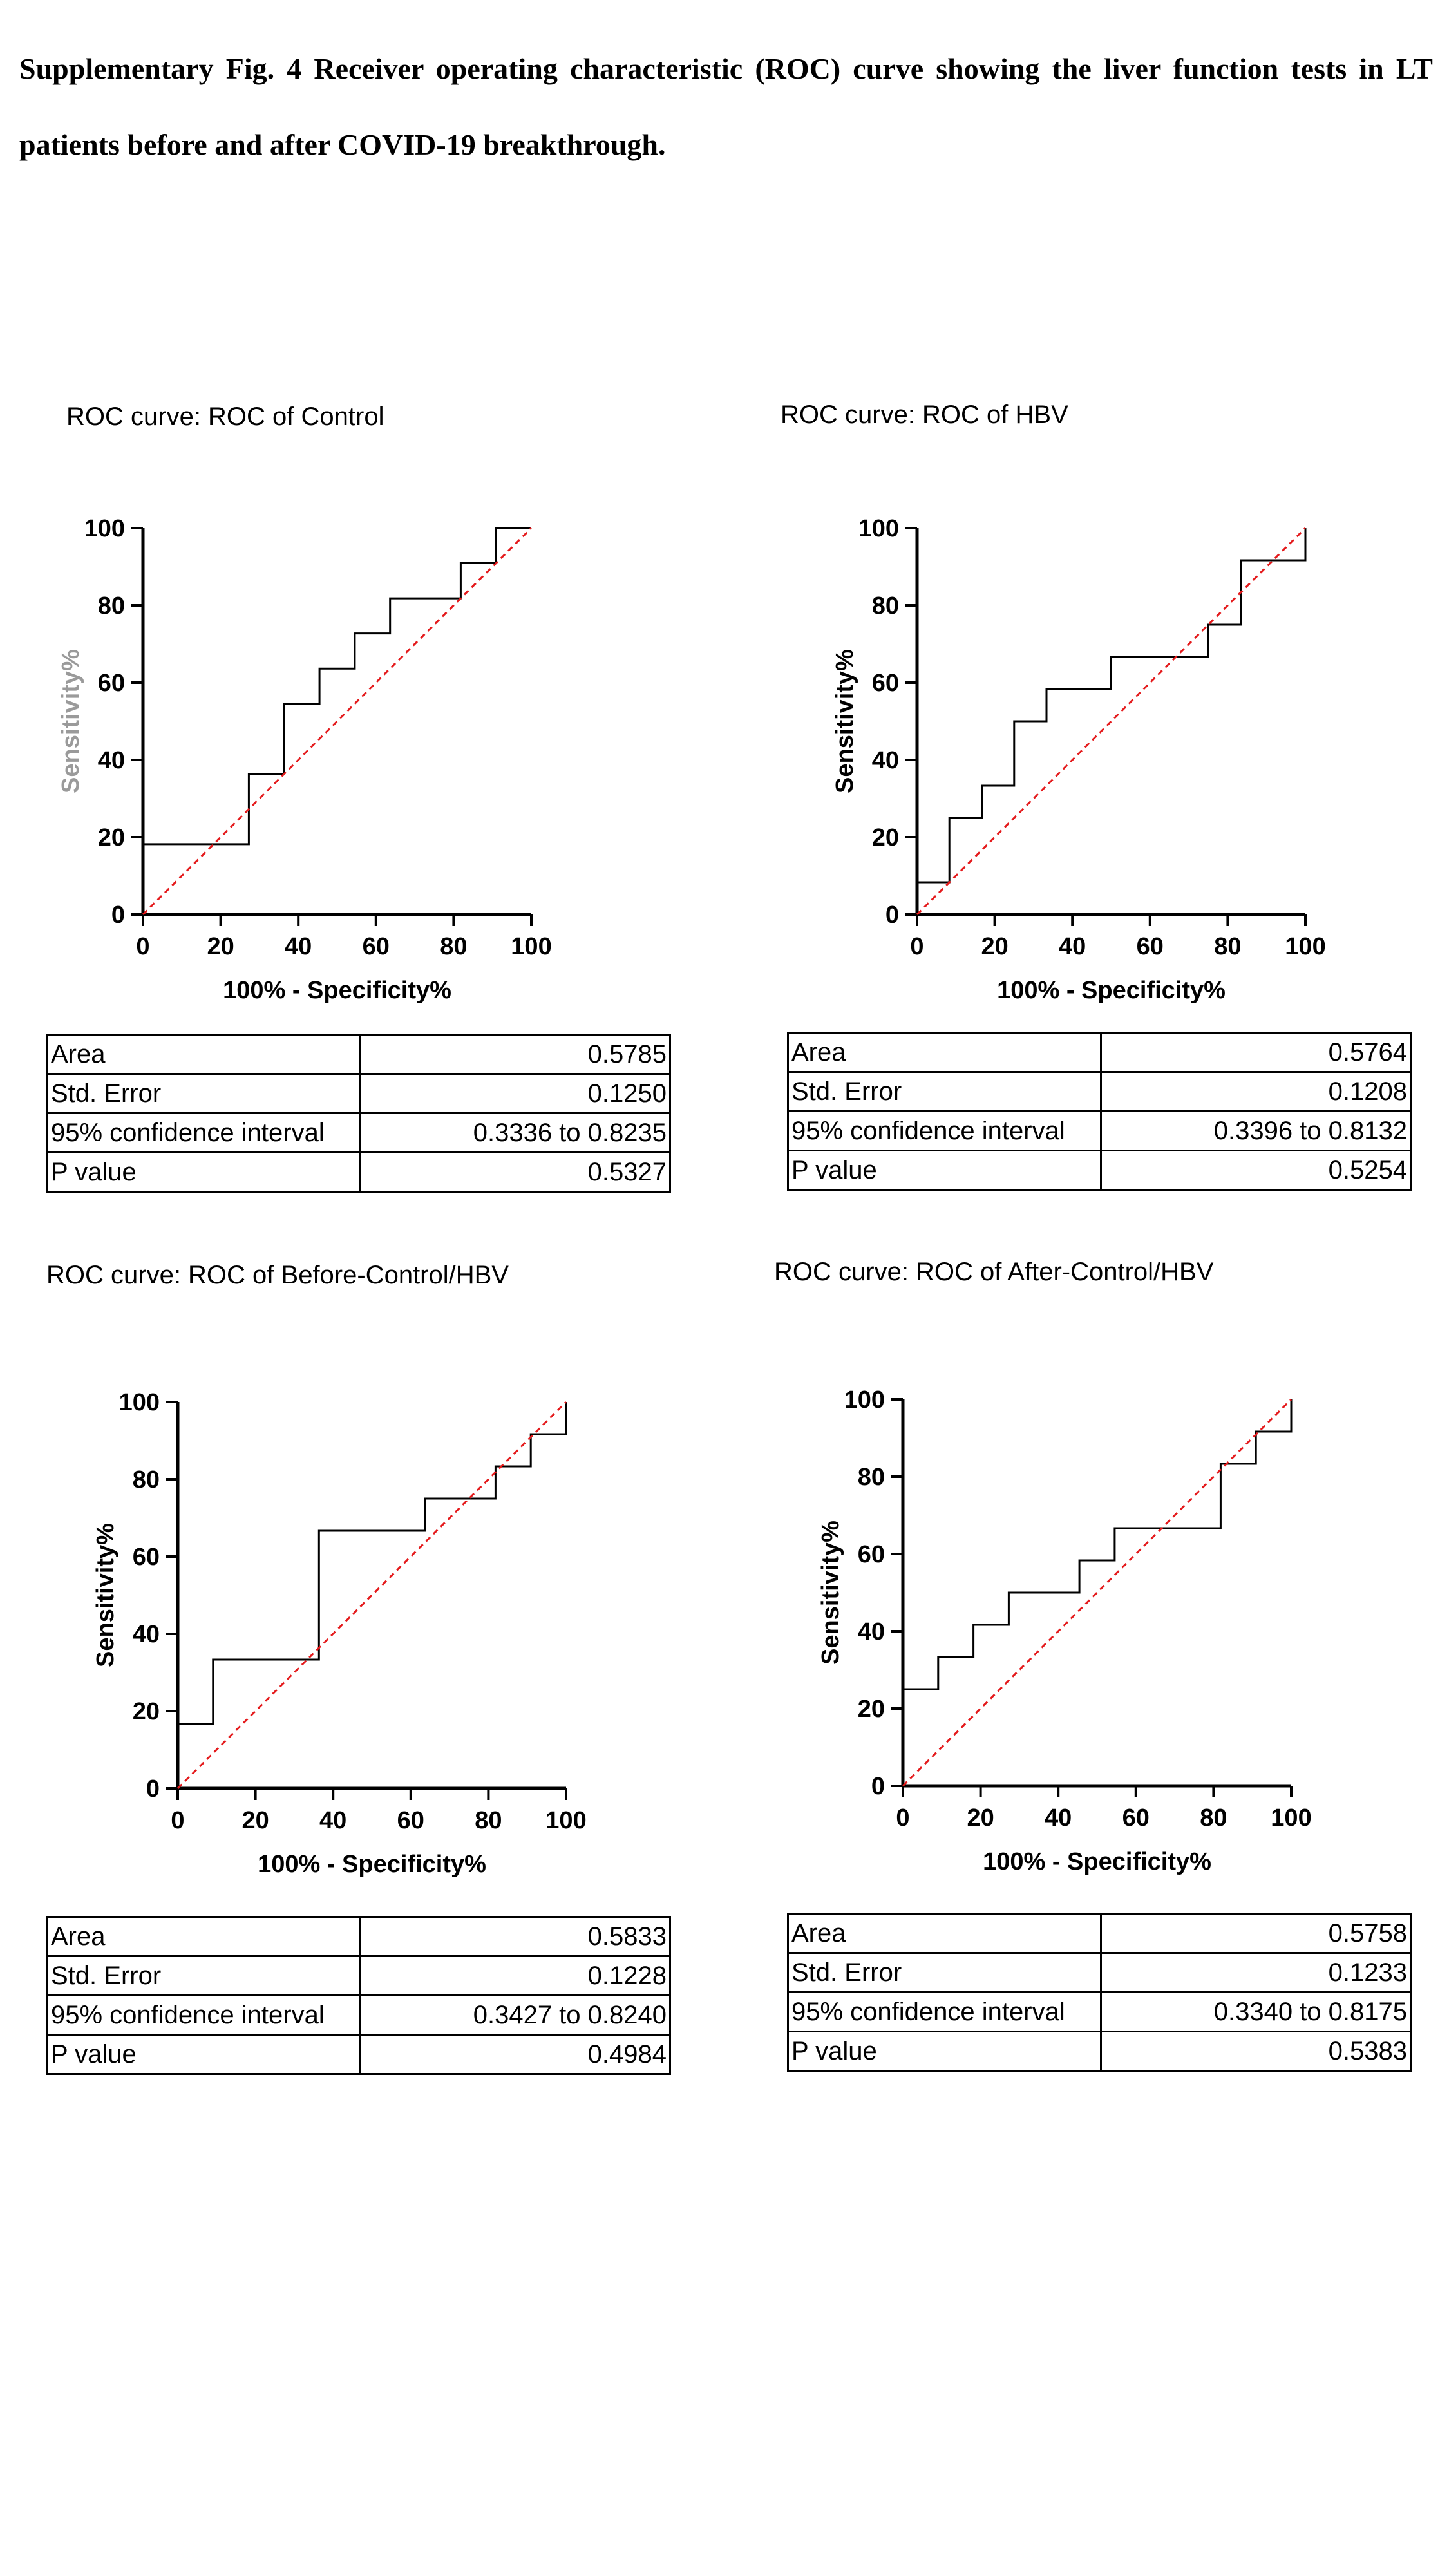 The image size is (1449, 2576). I want to click on stats-row: Area 0.5764, so click(1099, 1052).